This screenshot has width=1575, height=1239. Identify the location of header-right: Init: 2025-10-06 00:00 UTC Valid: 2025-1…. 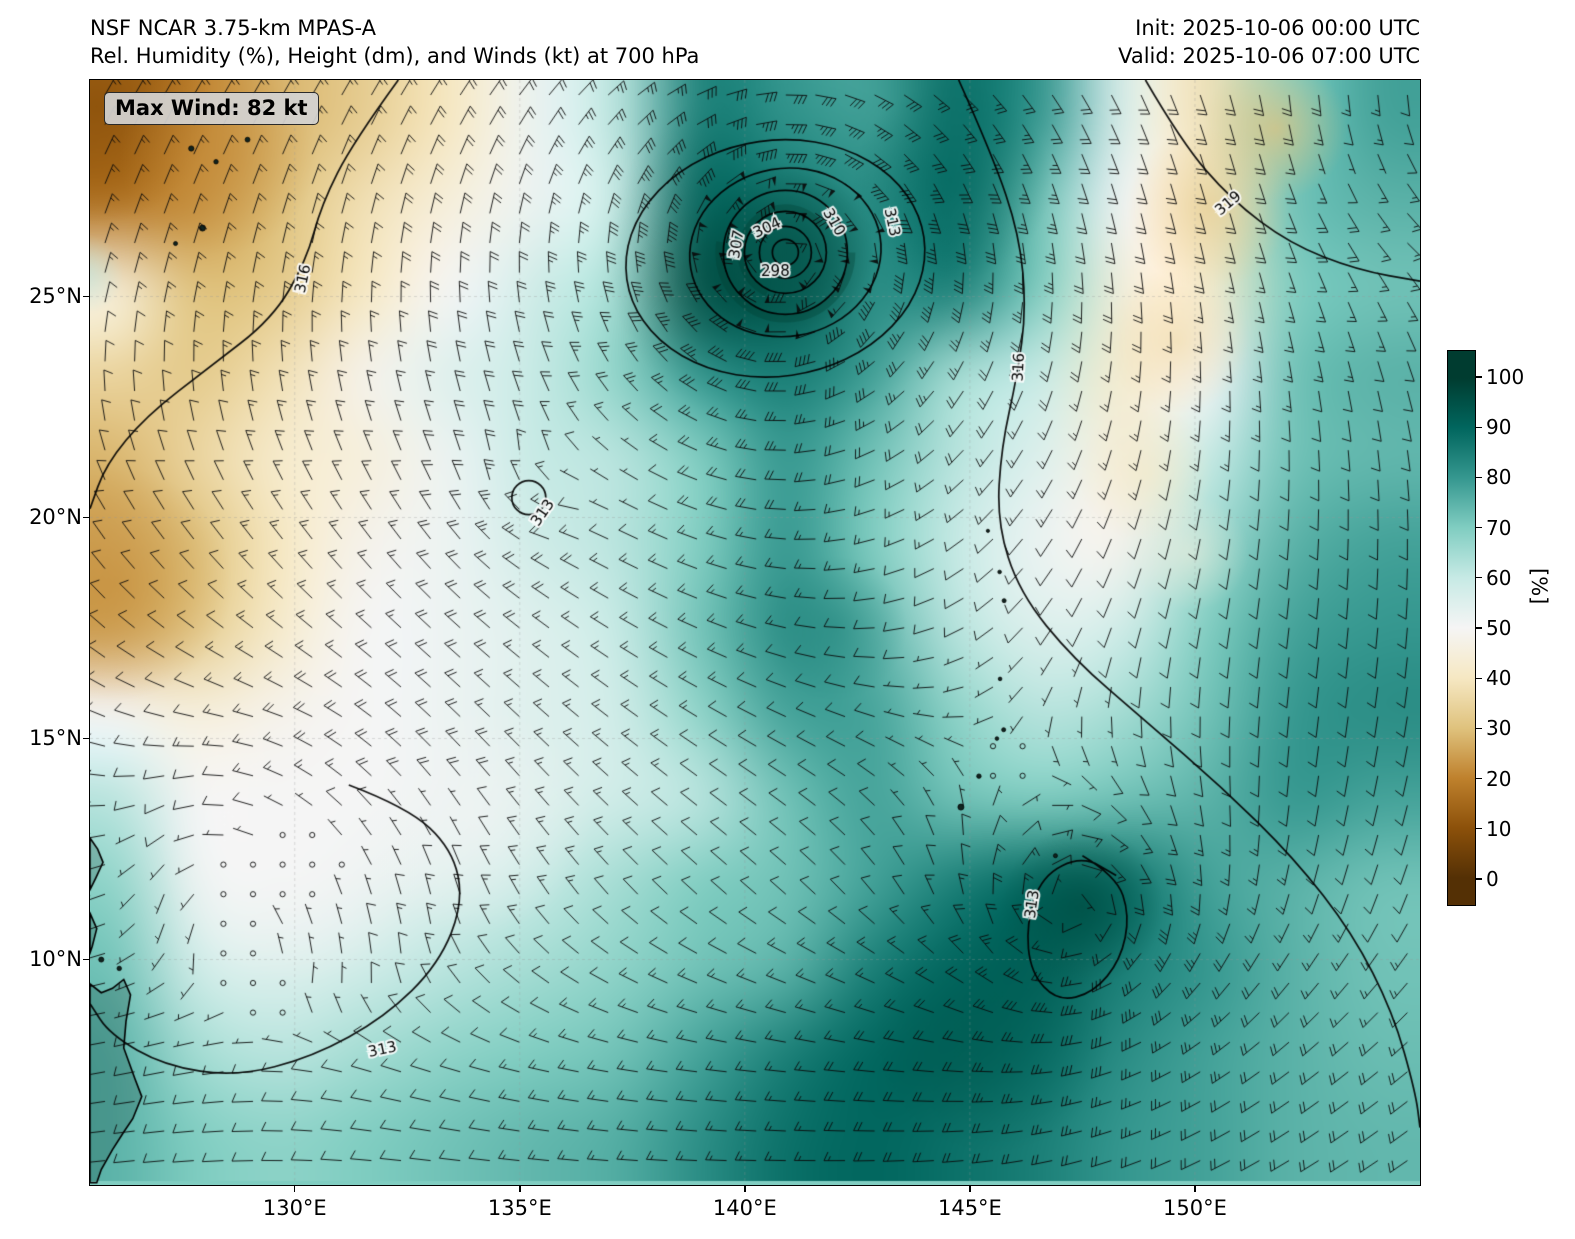
(1269, 42).